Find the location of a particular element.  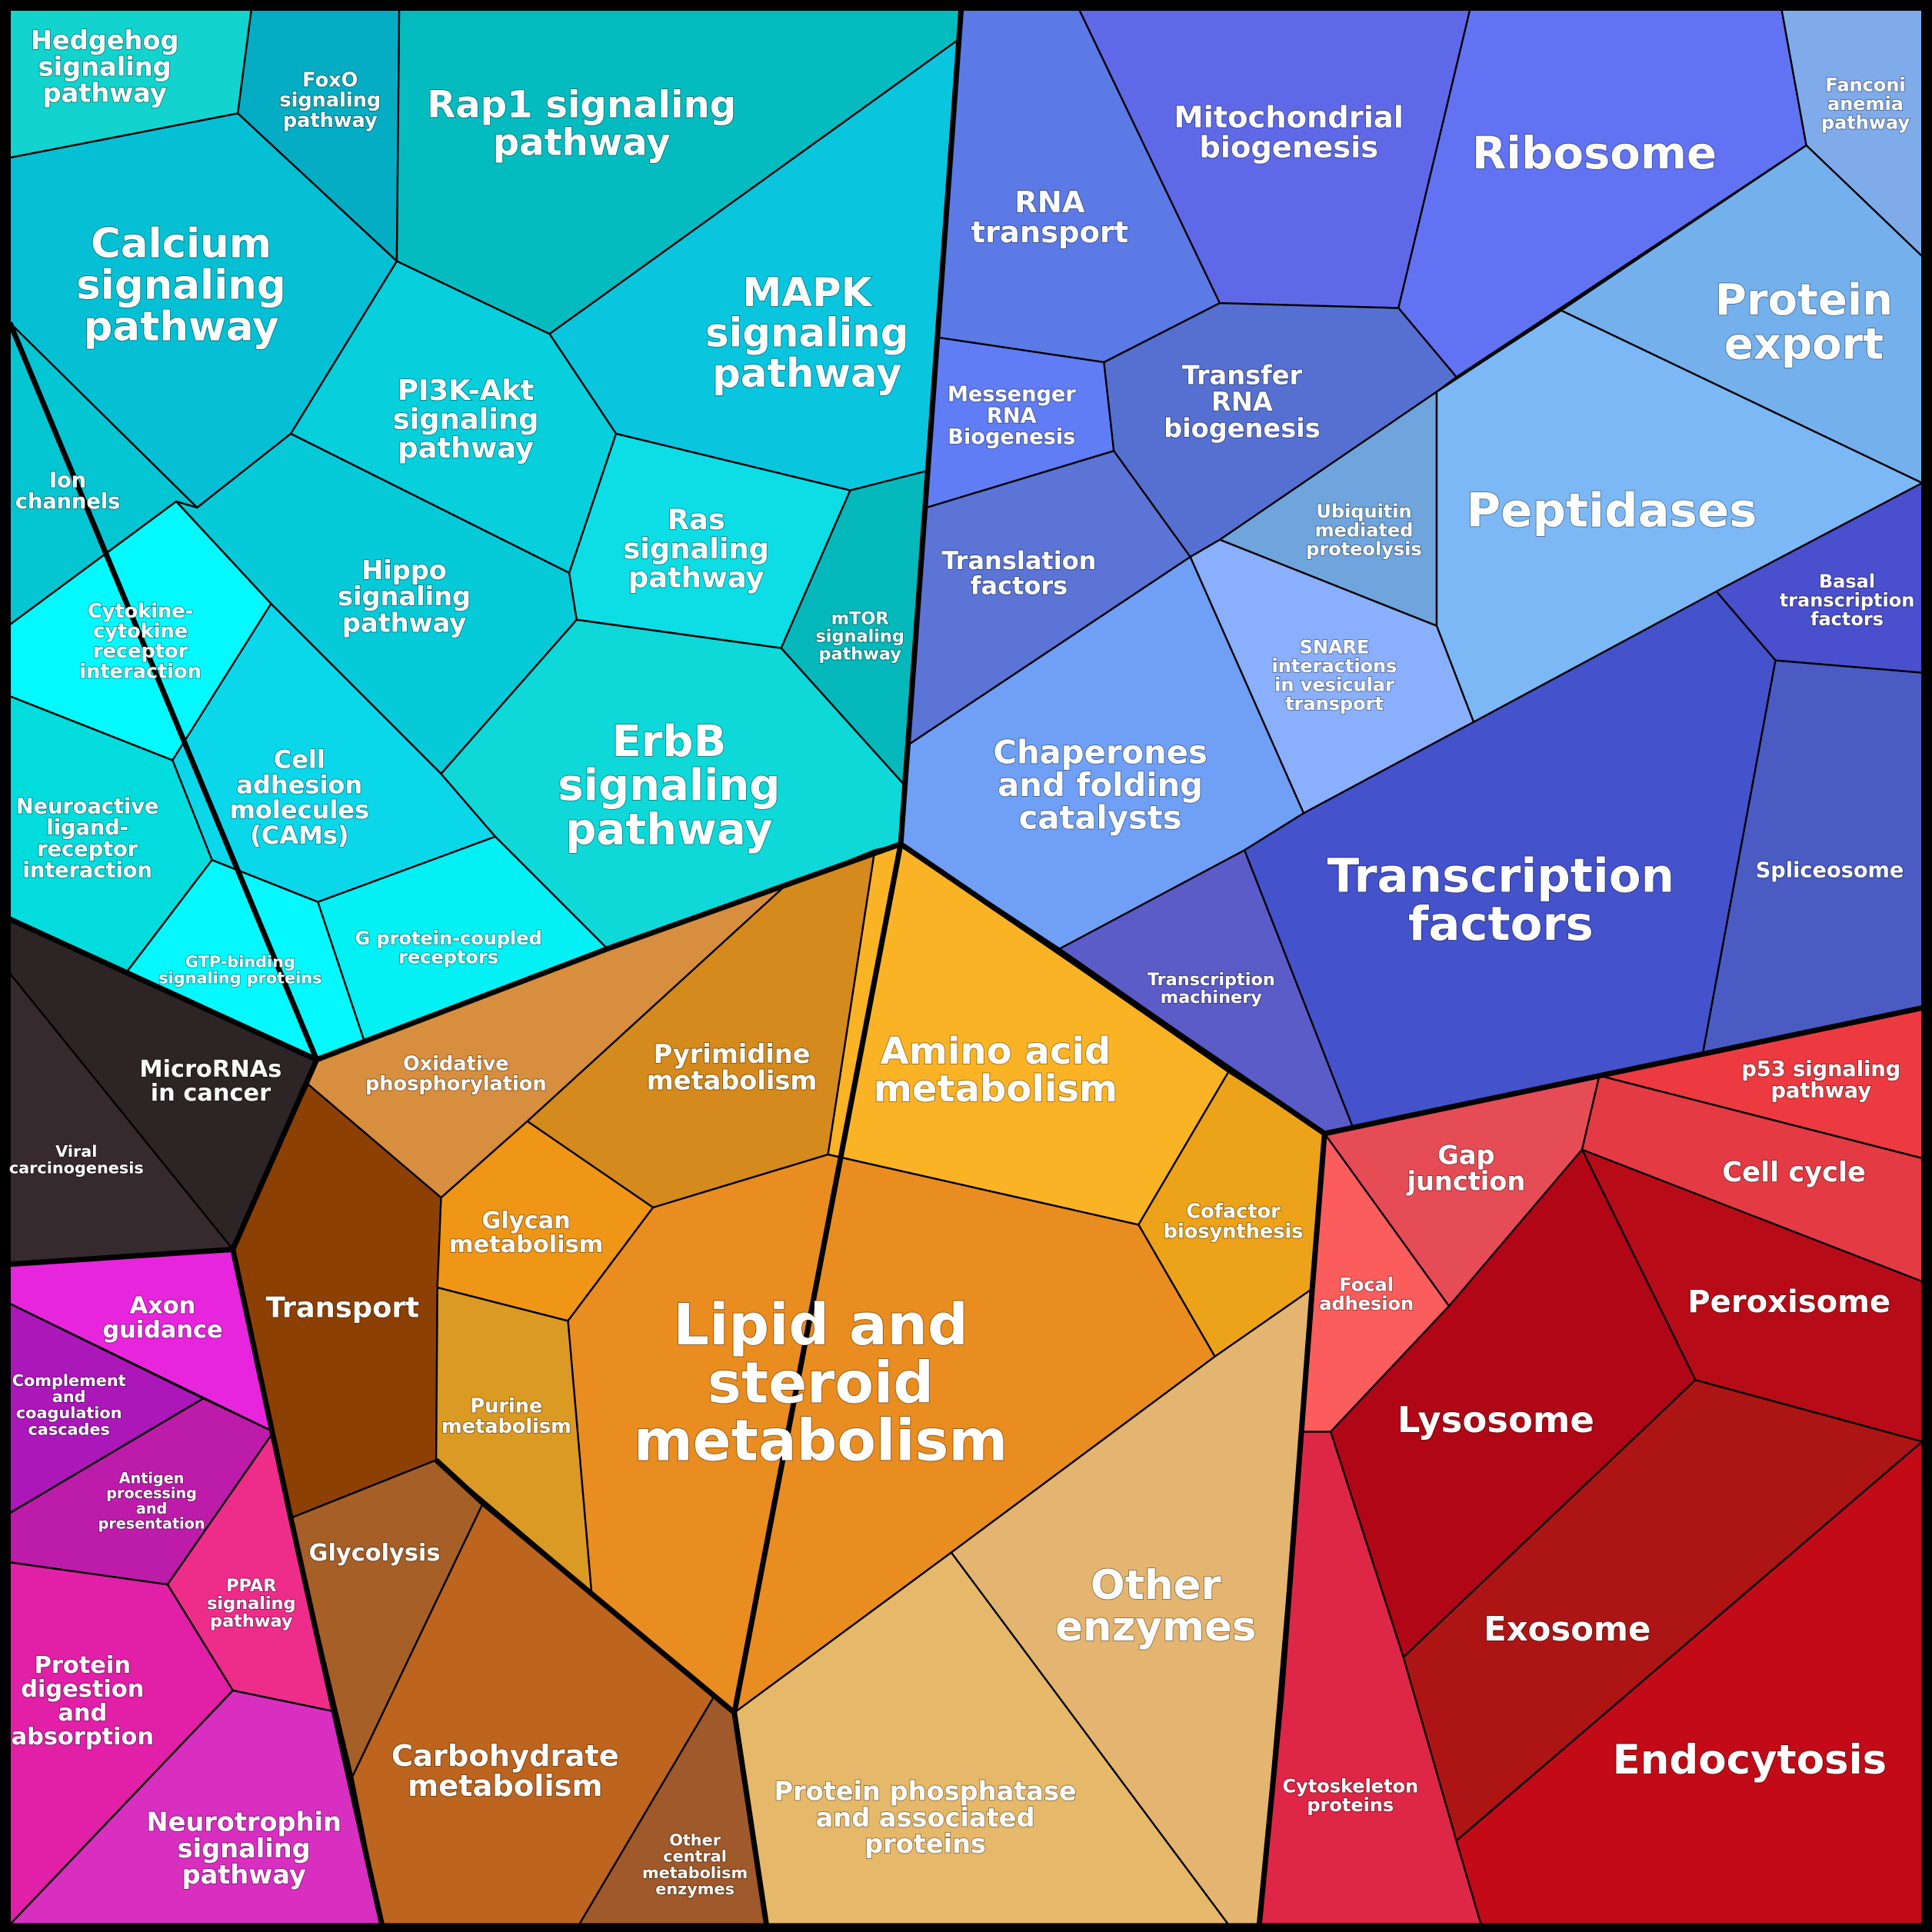

cell-label-line: proteins is located at coordinates (925, 1844).